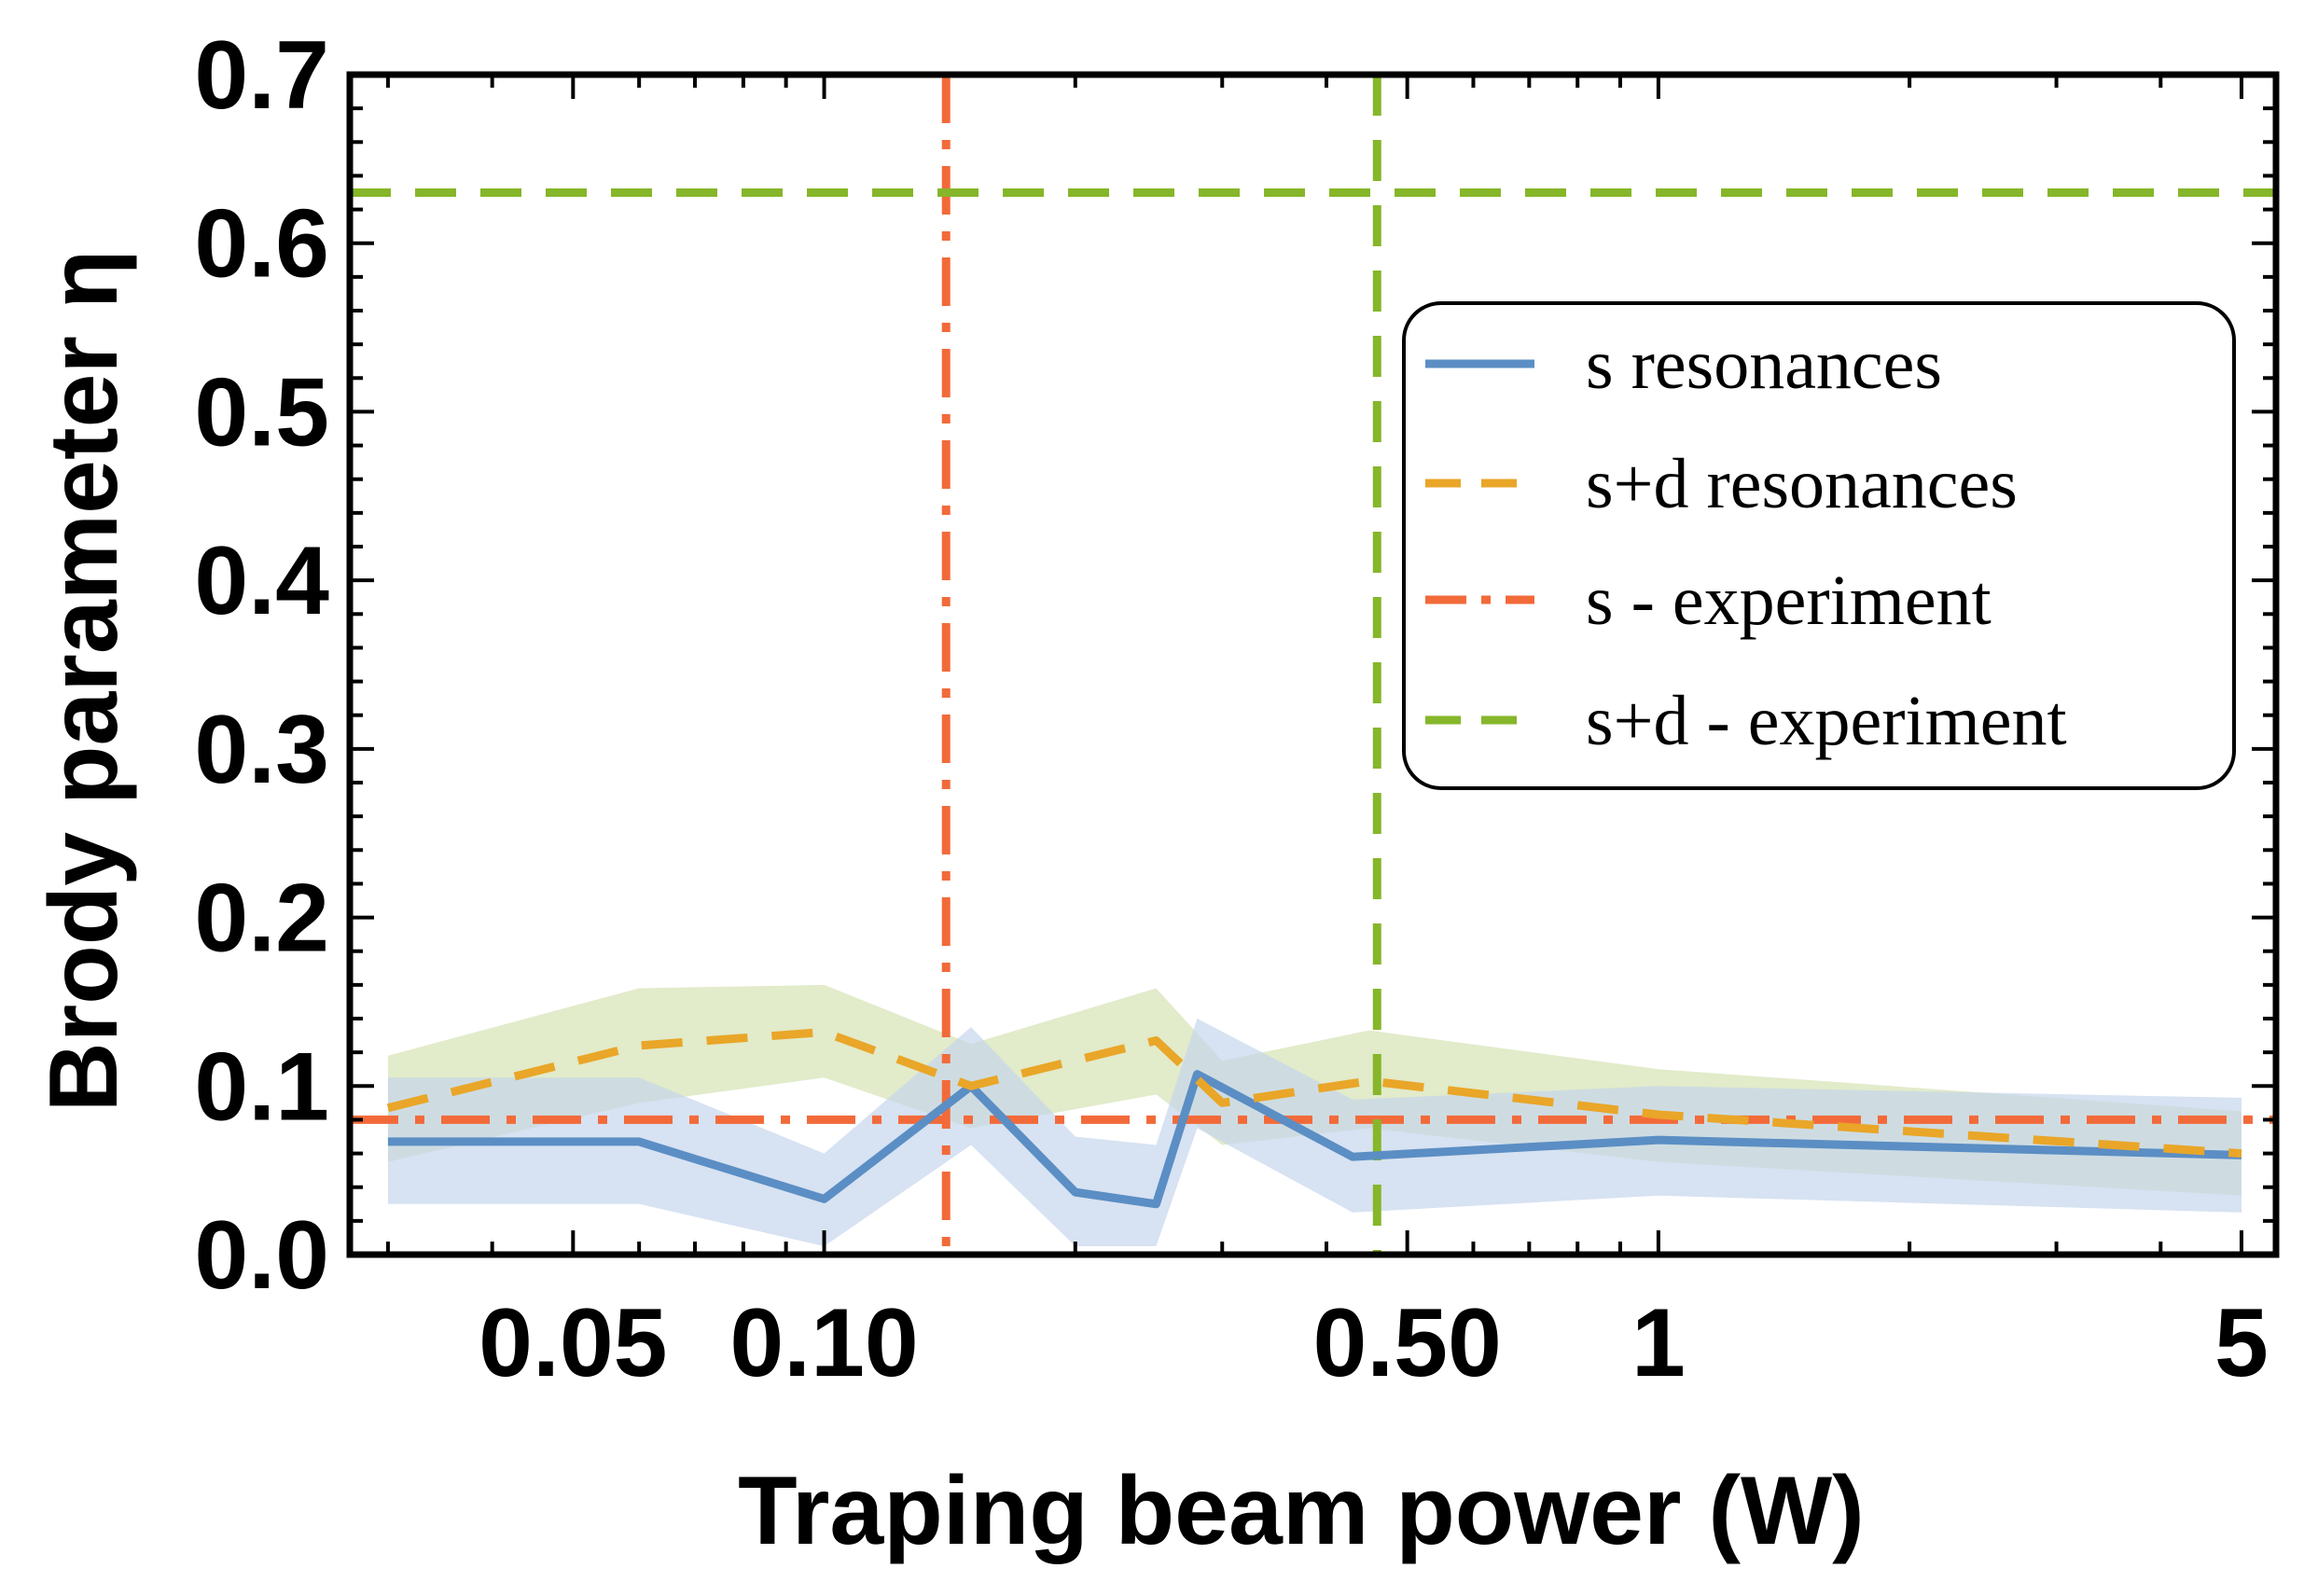  What do you see at coordinates (1789, 601) in the screenshot?
I see `legend-label: s - experiment` at bounding box center [1789, 601].